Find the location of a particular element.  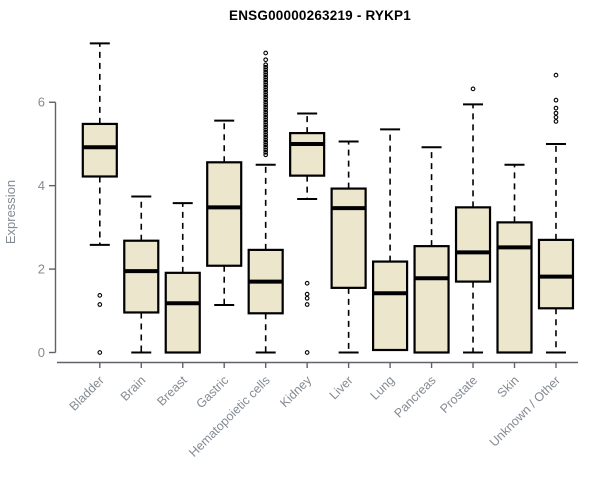

box-lung is located at coordinates (390, 306).